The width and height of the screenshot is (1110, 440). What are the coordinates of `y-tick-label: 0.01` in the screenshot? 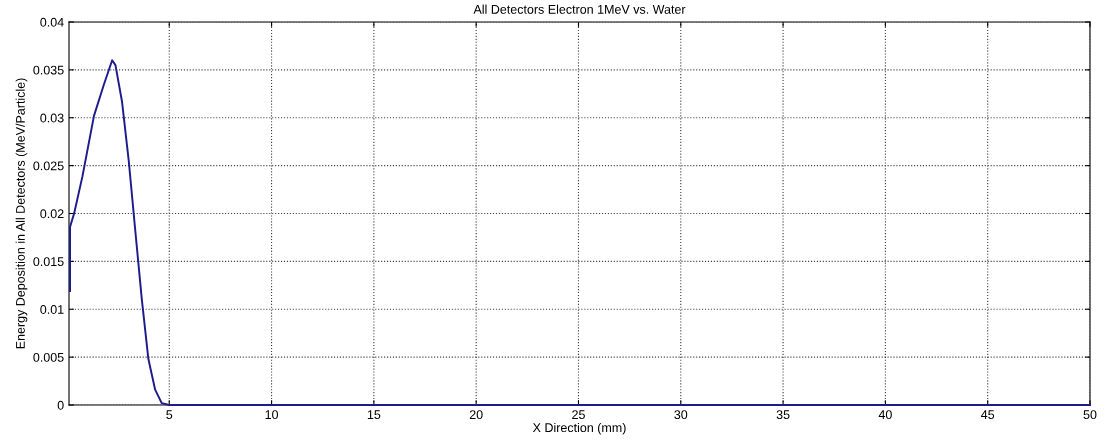 It's located at (52, 309).